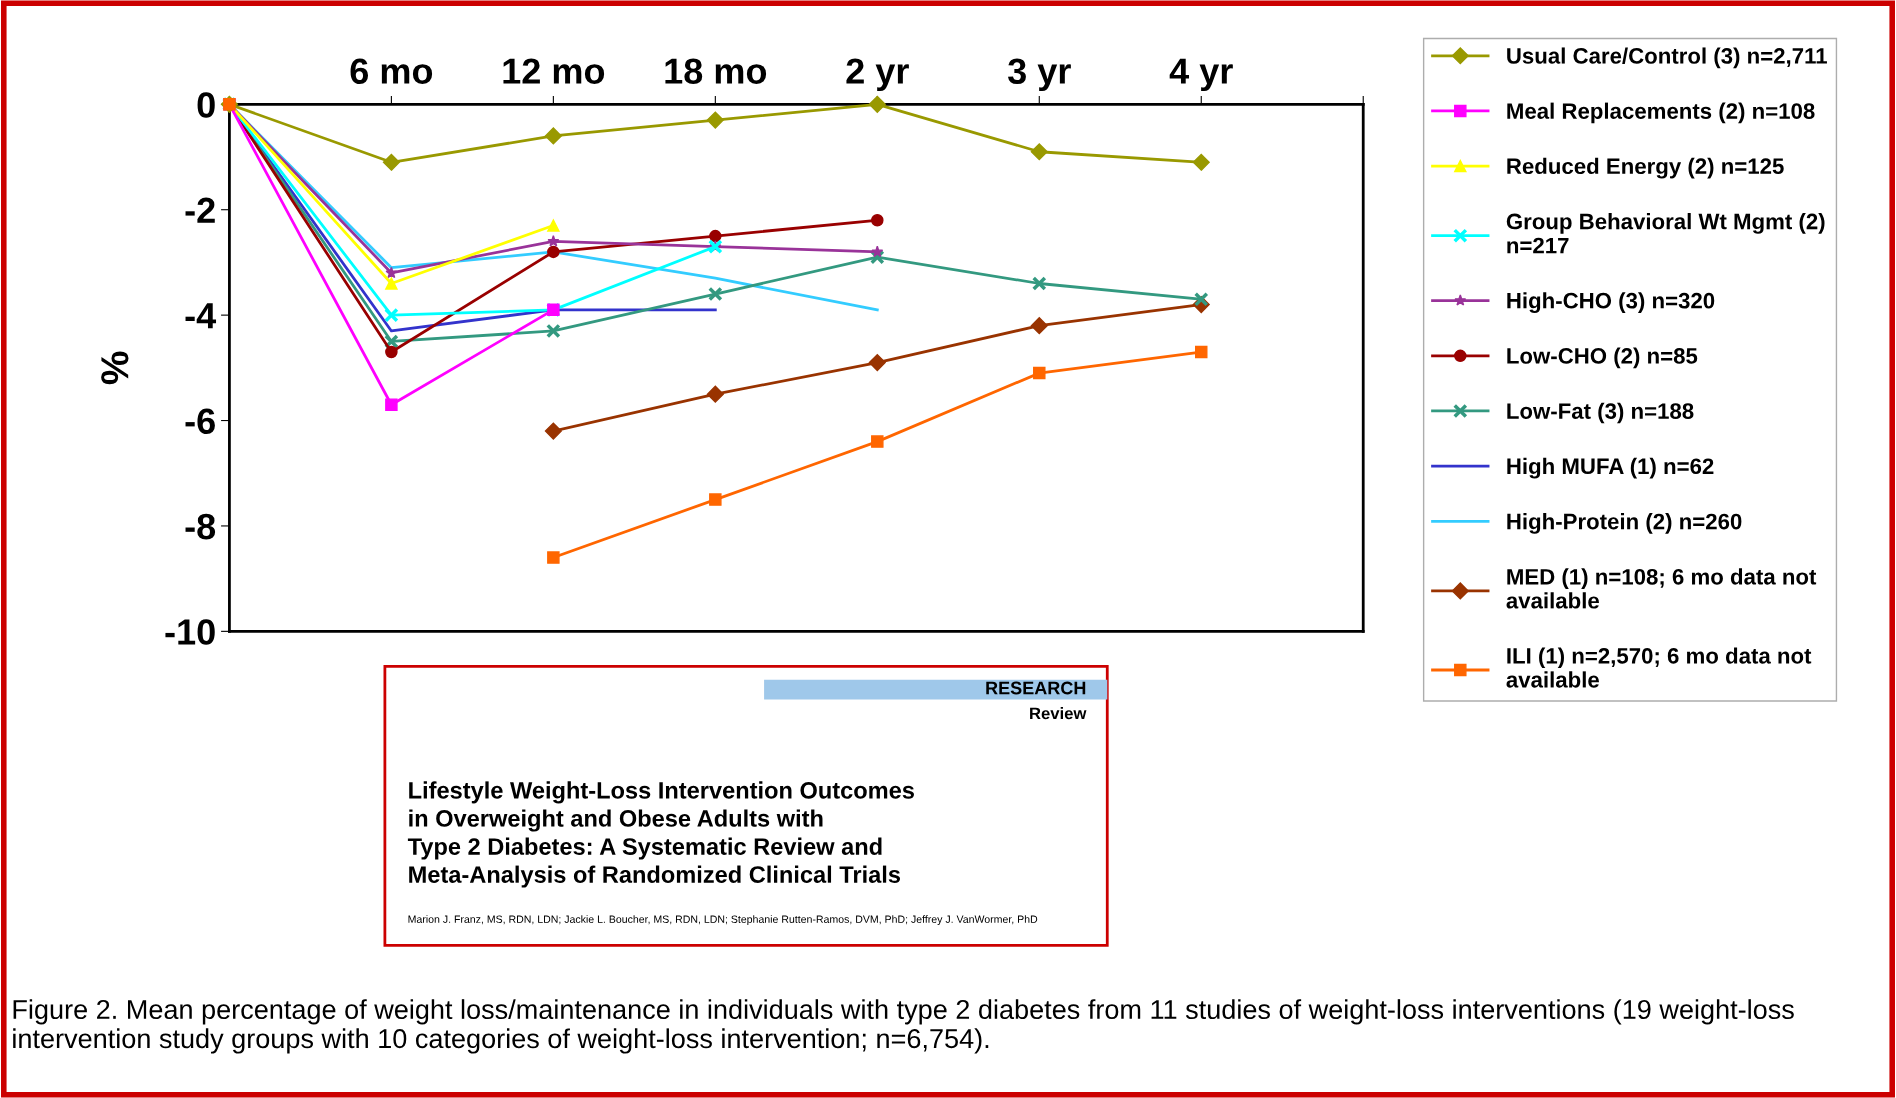 The width and height of the screenshot is (1896, 1098). What do you see at coordinates (115, 368) in the screenshot?
I see `y-axis-title: %` at bounding box center [115, 368].